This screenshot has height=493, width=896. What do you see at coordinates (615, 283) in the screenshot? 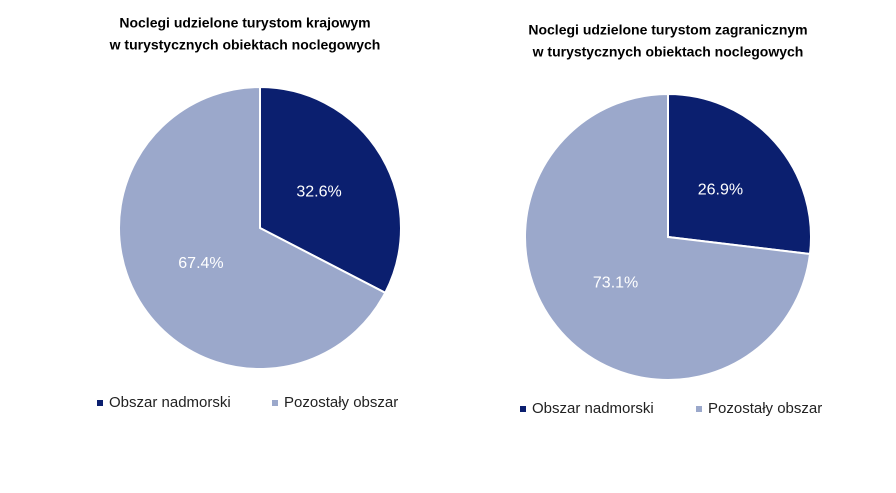
I see `data-label: 73.1%` at bounding box center [615, 283].